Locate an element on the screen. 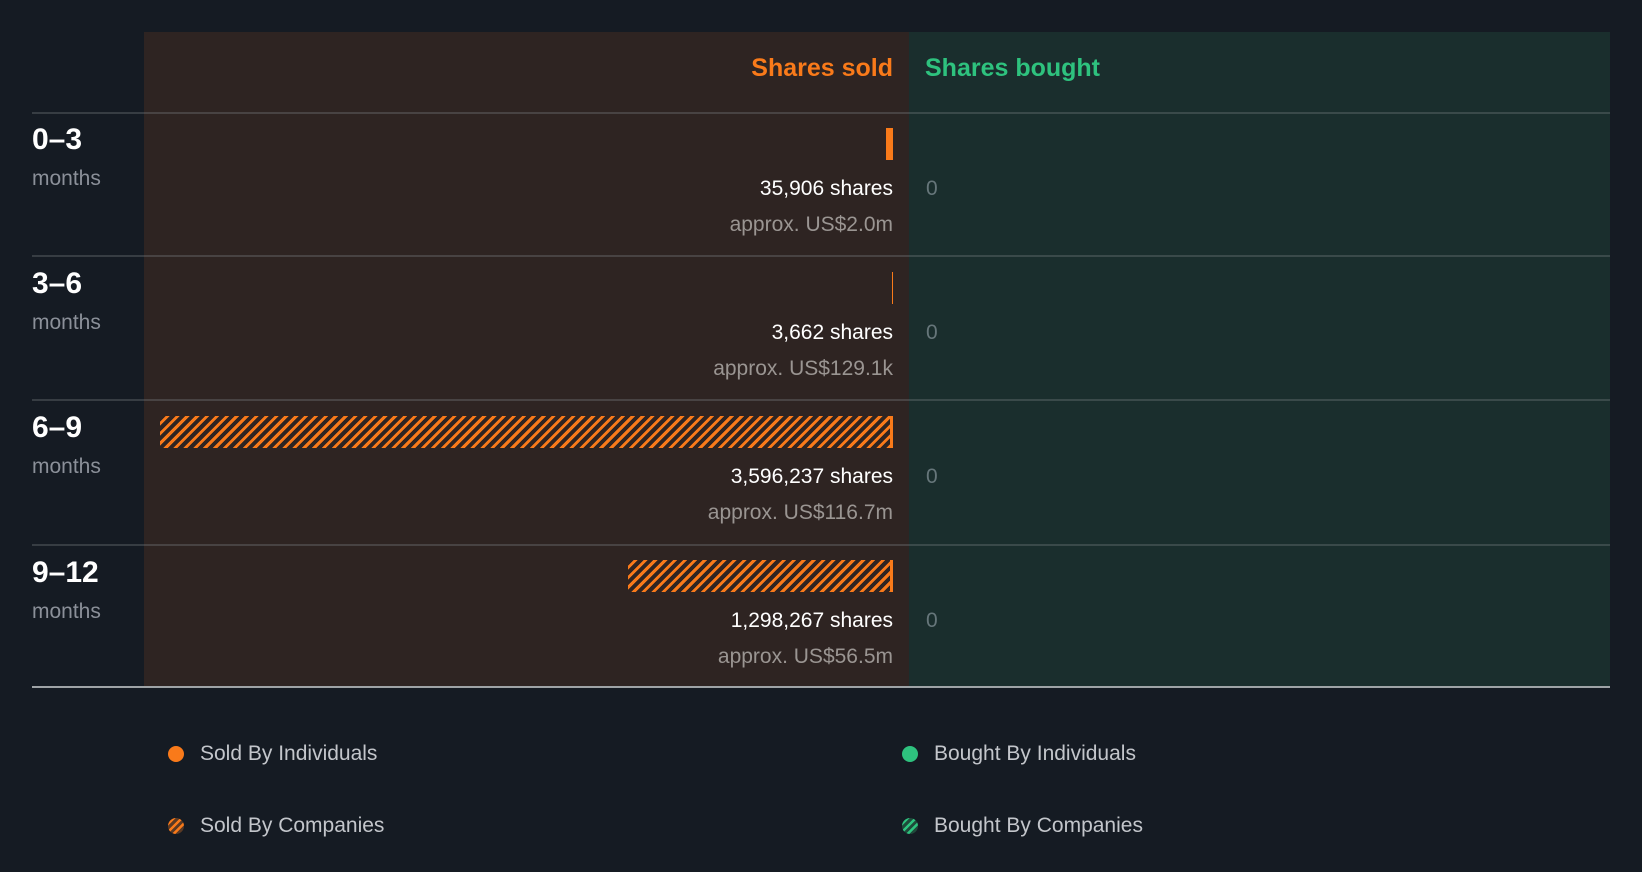 Image resolution: width=1642 pixels, height=872 pixels. hatched-green-dot-icon is located at coordinates (910, 826).